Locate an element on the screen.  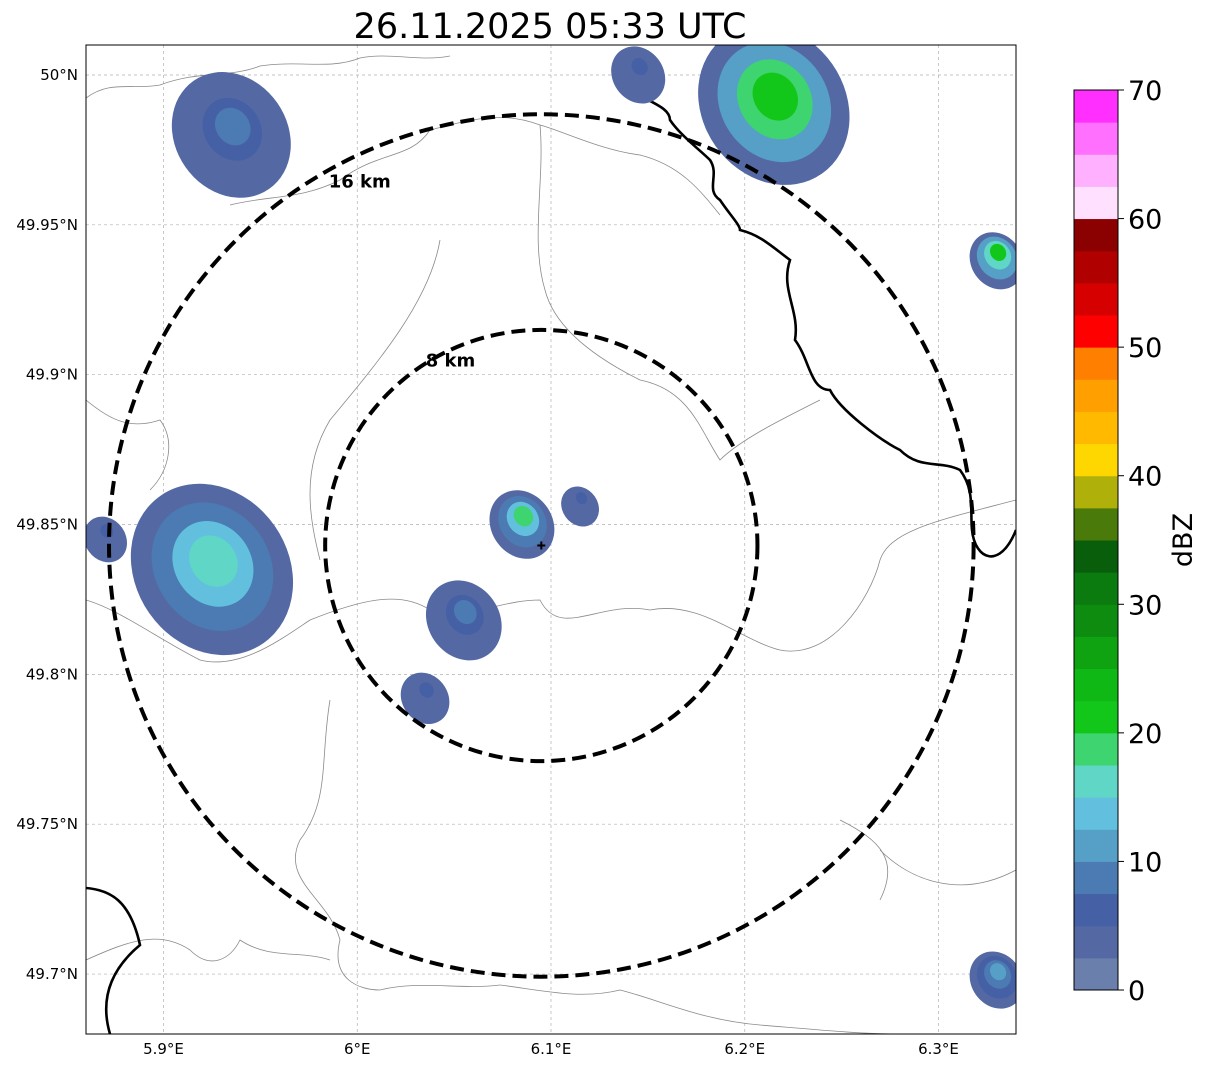
longitude-ticks: 5.9°E 6°E 6.1°E 6.2°E 6.3°E is located at coordinates (551, 1049).